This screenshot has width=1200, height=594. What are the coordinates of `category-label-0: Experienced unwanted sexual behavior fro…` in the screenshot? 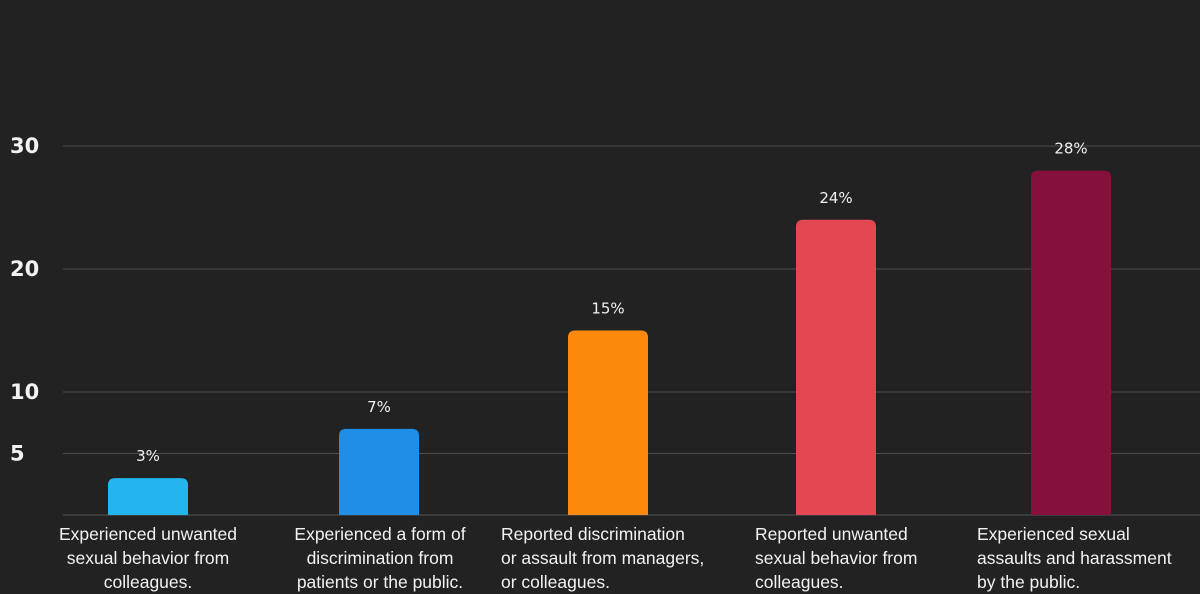 It's located at (148, 558).